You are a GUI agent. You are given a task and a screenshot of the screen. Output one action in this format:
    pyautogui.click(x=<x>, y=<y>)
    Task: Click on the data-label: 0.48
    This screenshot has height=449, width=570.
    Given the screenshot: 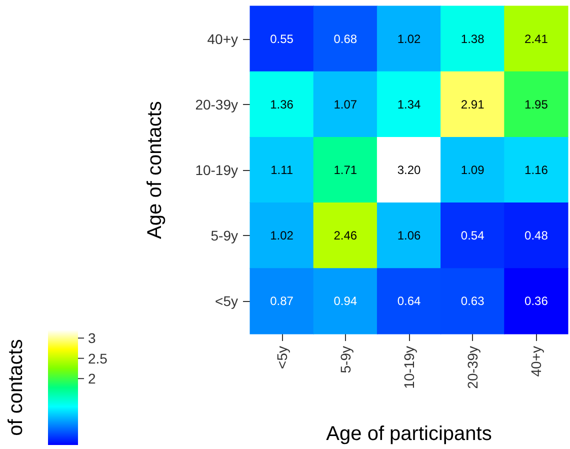 What is the action you would take?
    pyautogui.click(x=536, y=235)
    